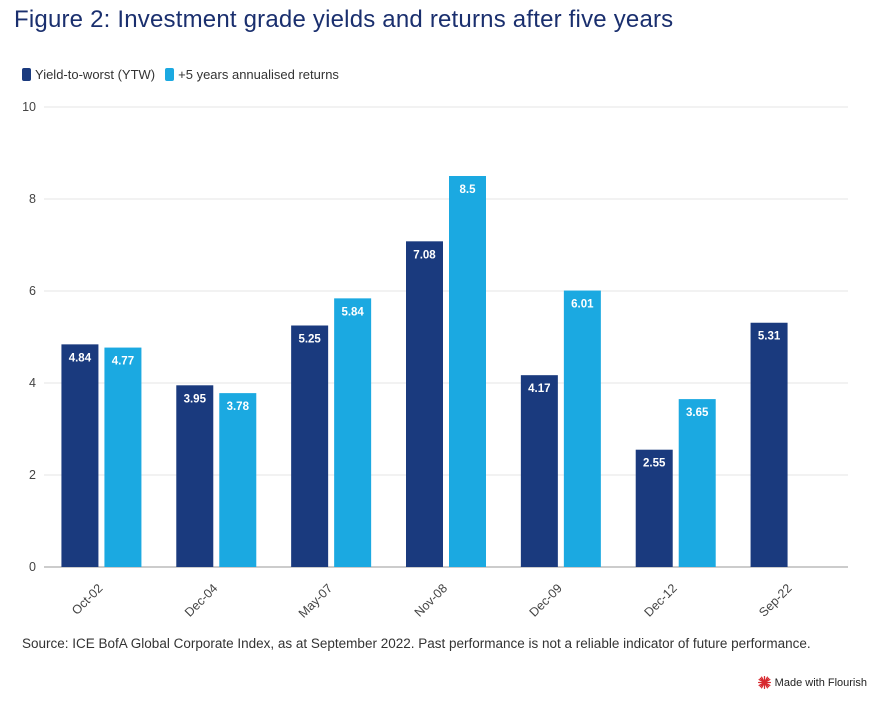 The height and width of the screenshot is (706, 877). What do you see at coordinates (201, 600) in the screenshot?
I see `x-tick-label: Dec-04` at bounding box center [201, 600].